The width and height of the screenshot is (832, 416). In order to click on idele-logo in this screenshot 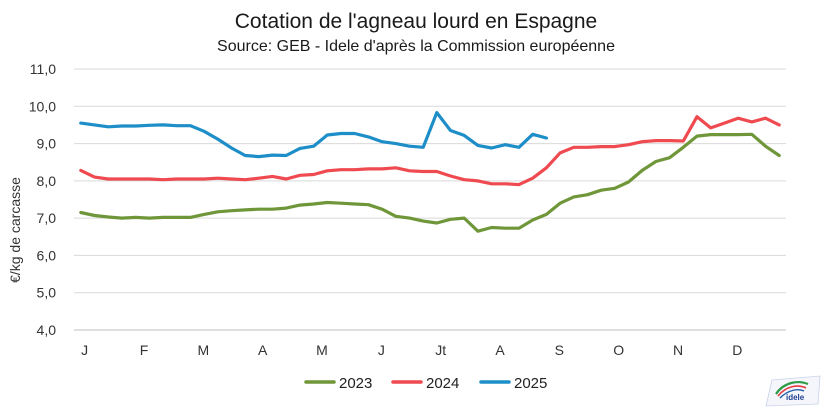, I will do `click(793, 391)`.